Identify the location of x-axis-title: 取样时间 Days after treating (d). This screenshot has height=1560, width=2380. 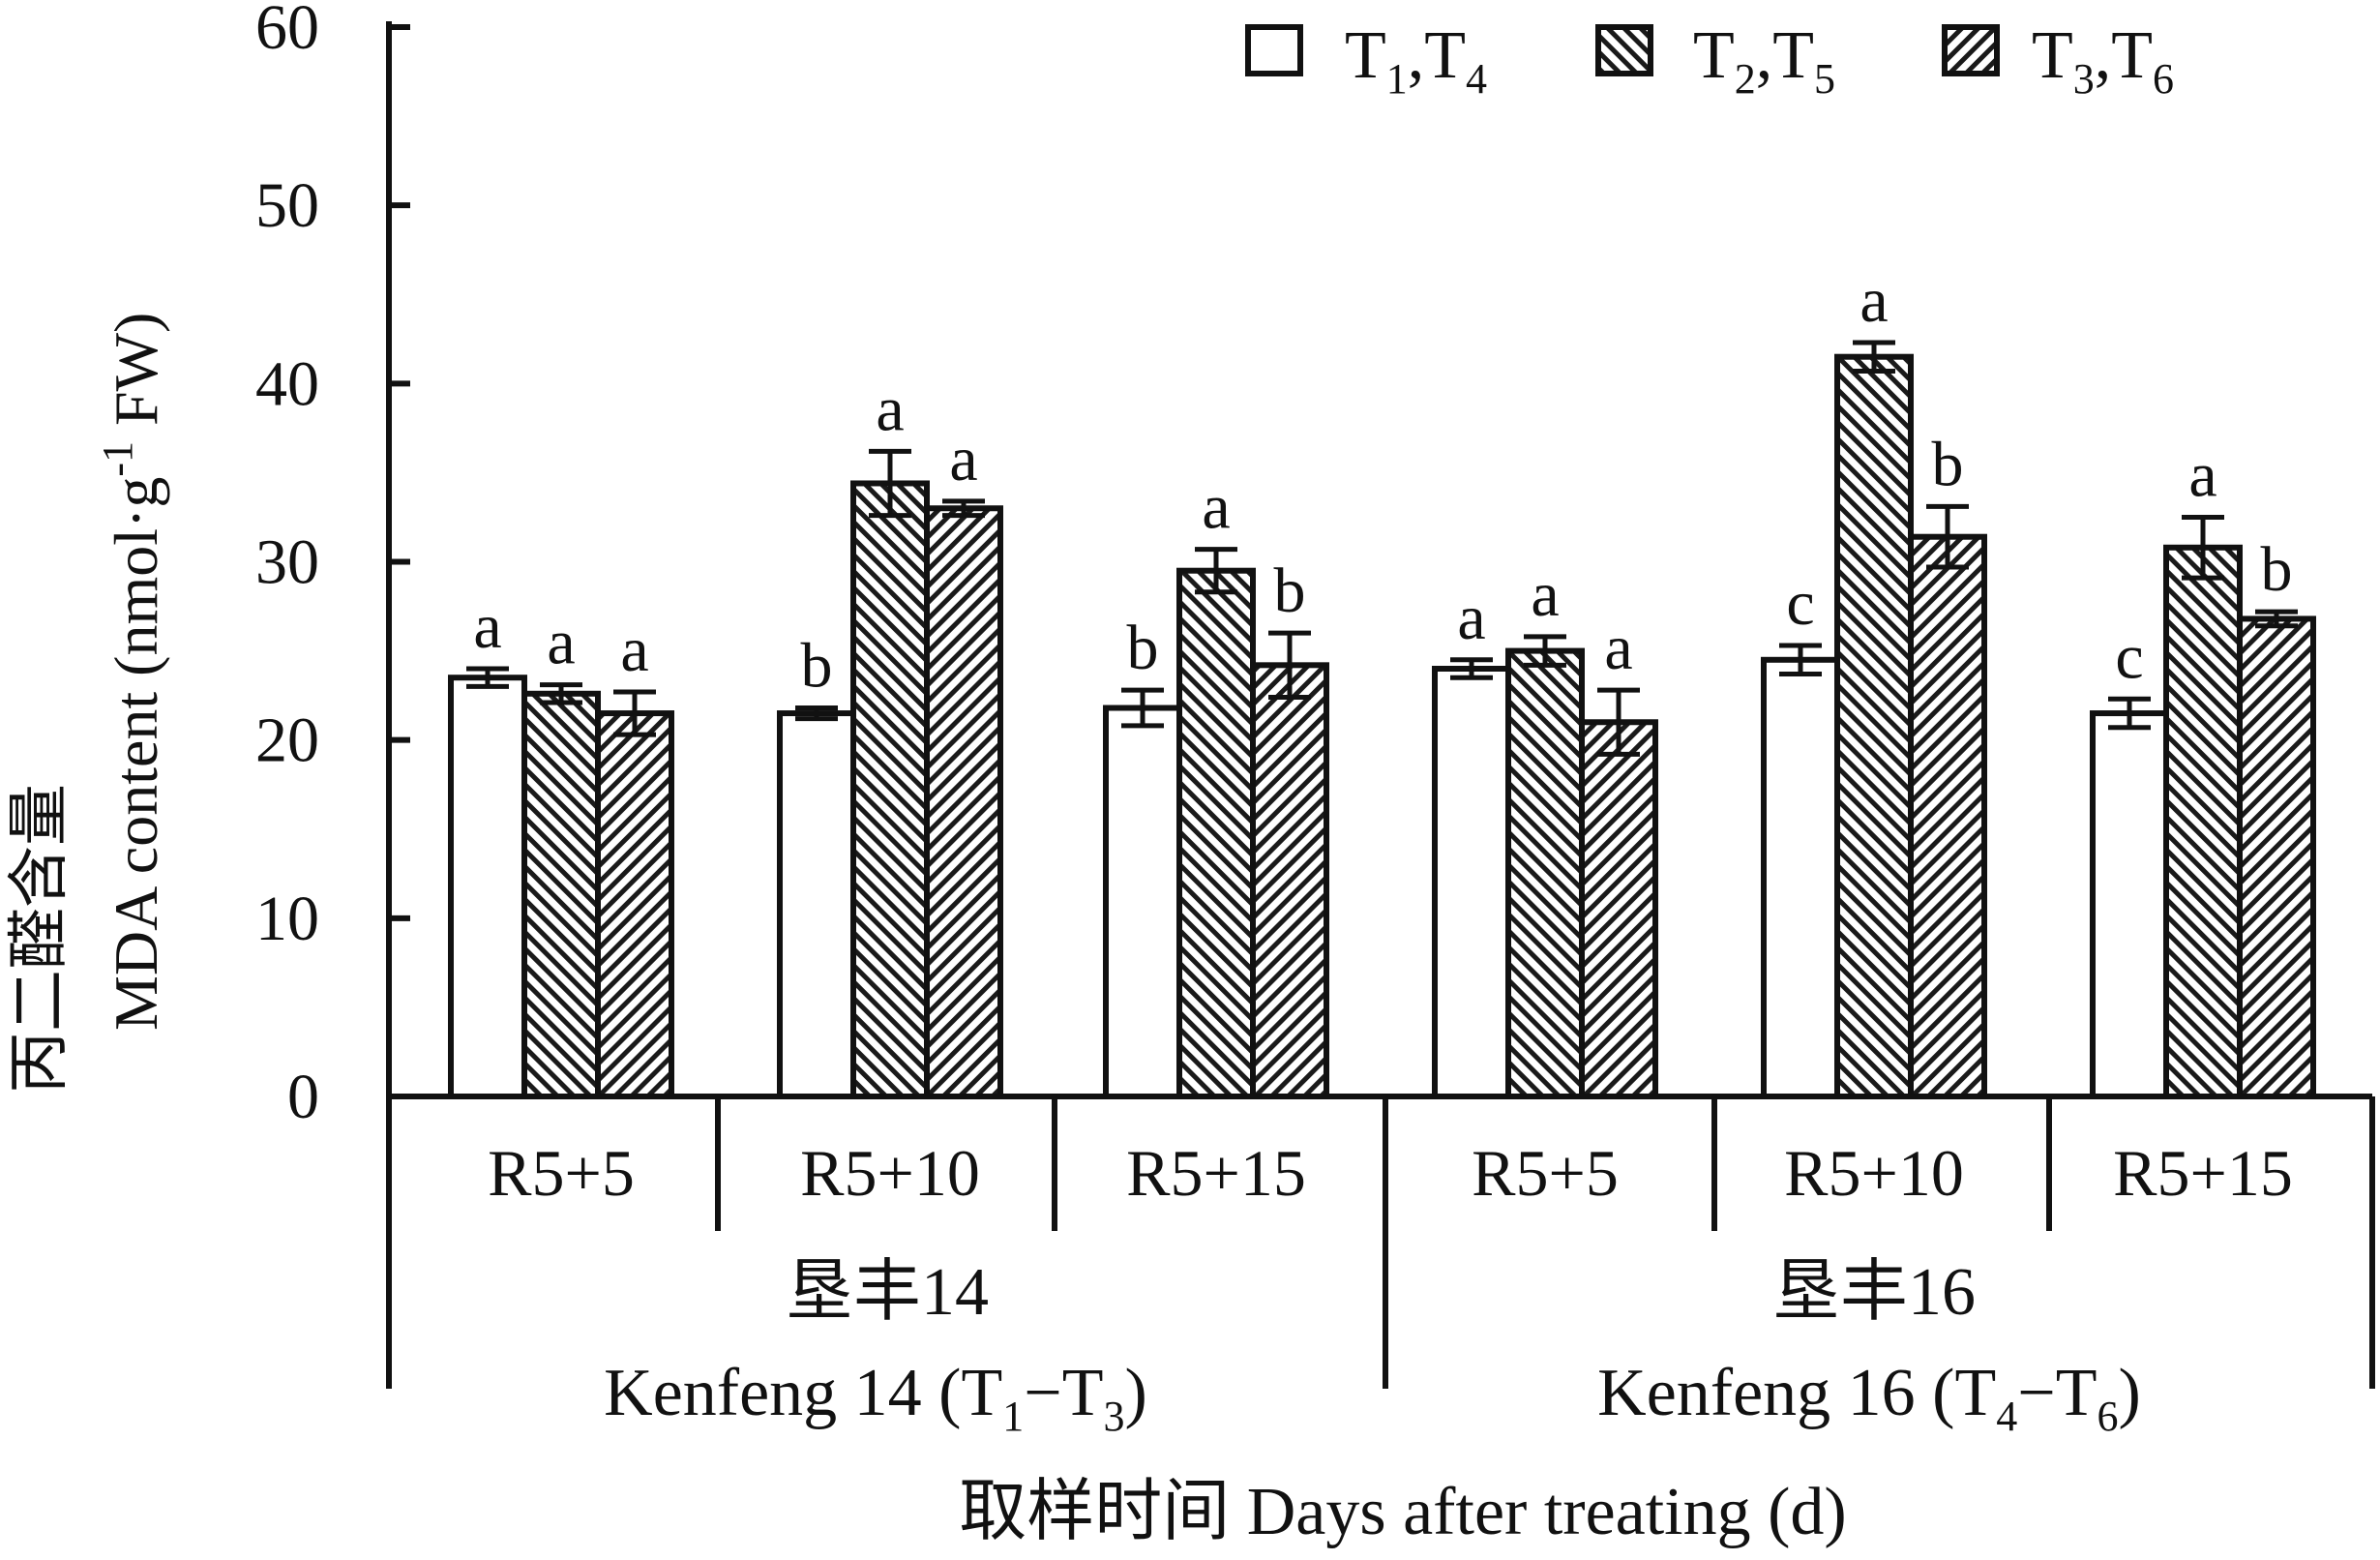
(1403, 1512).